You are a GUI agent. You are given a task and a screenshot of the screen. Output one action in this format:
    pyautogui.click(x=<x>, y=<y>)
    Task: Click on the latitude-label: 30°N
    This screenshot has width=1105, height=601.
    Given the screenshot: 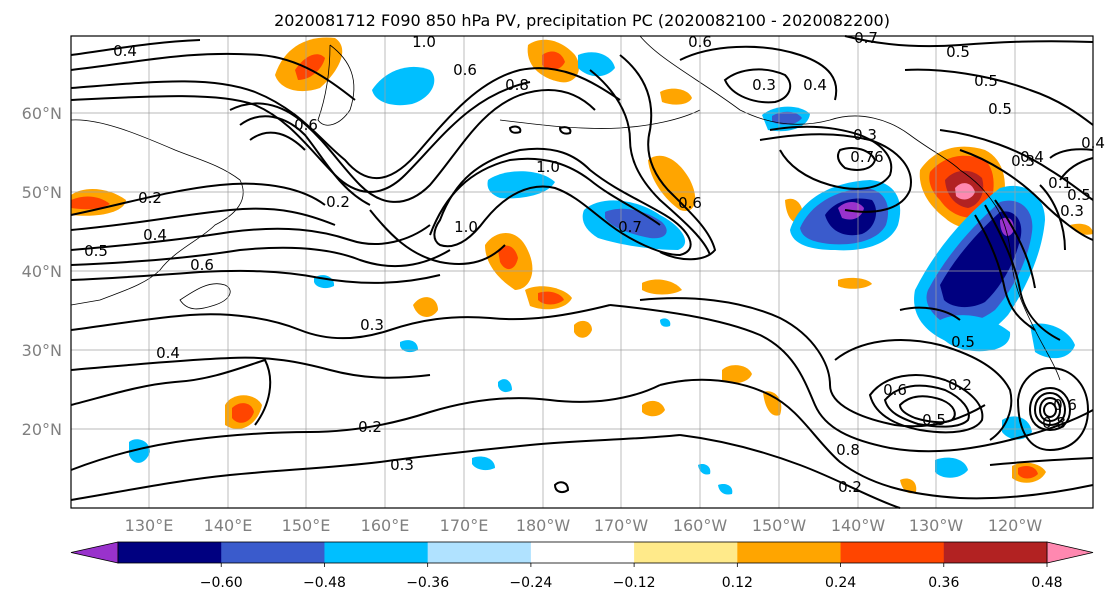 What is the action you would take?
    pyautogui.click(x=42, y=350)
    